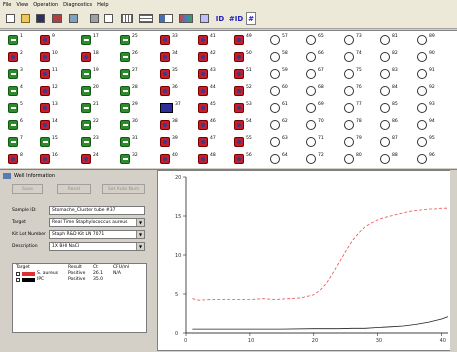 The image size is (457, 352). Describe the element at coordinates (283, 158) in the screenshot. I see `well-64: 64` at that location.